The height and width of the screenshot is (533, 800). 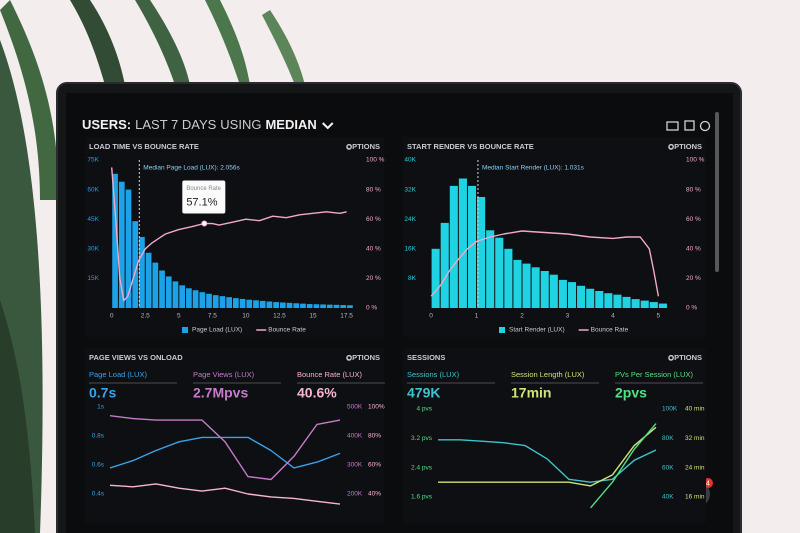 What do you see at coordinates (98, 436) in the screenshot?
I see `y-tick-label: 0.8s` at bounding box center [98, 436].